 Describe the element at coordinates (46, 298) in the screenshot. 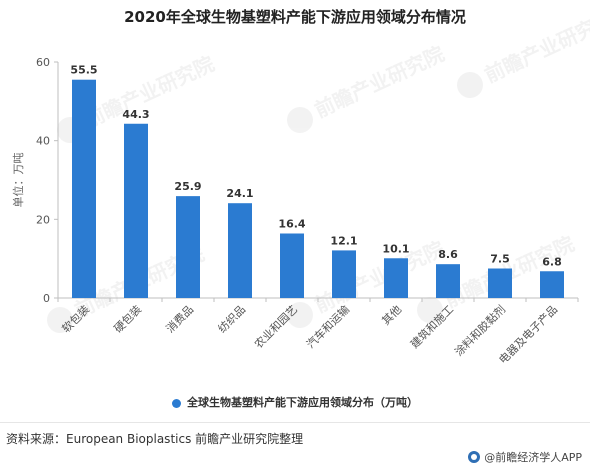

I see `y-tick-label: 0` at that location.